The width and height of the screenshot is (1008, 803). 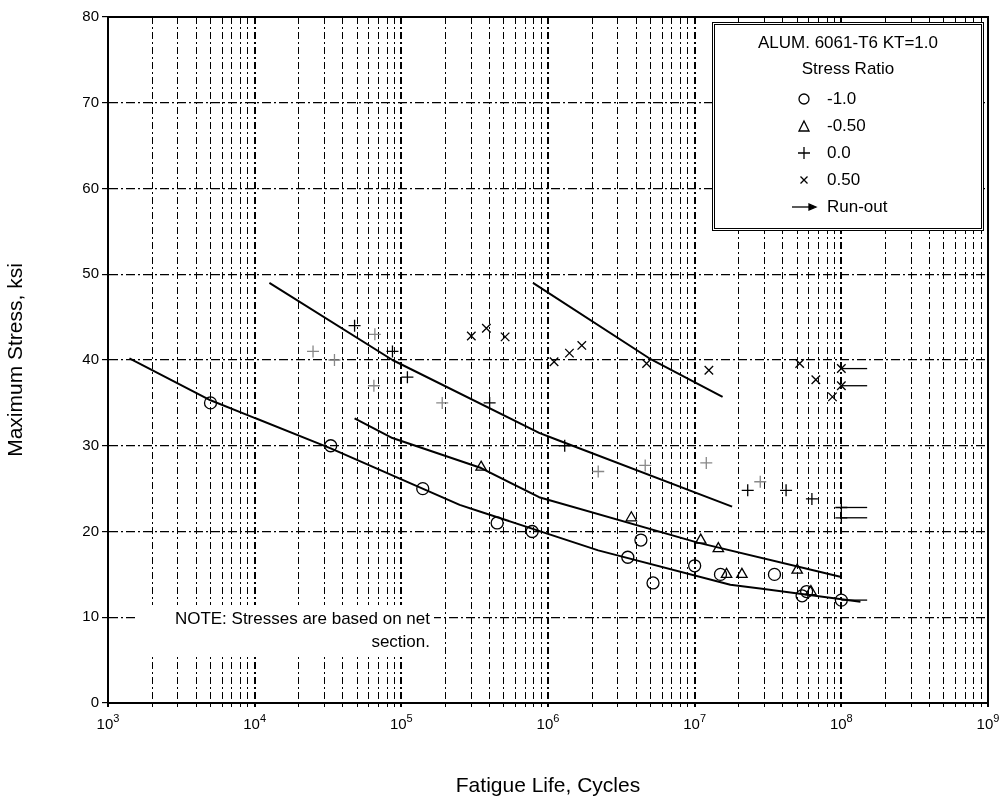 I want to click on y-tick-label: 0, so click(x=94, y=702).